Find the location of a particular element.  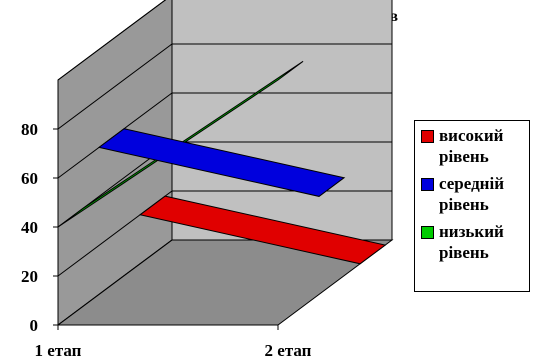

legend-label-medium: середній рівень is located at coordinates (471, 194).